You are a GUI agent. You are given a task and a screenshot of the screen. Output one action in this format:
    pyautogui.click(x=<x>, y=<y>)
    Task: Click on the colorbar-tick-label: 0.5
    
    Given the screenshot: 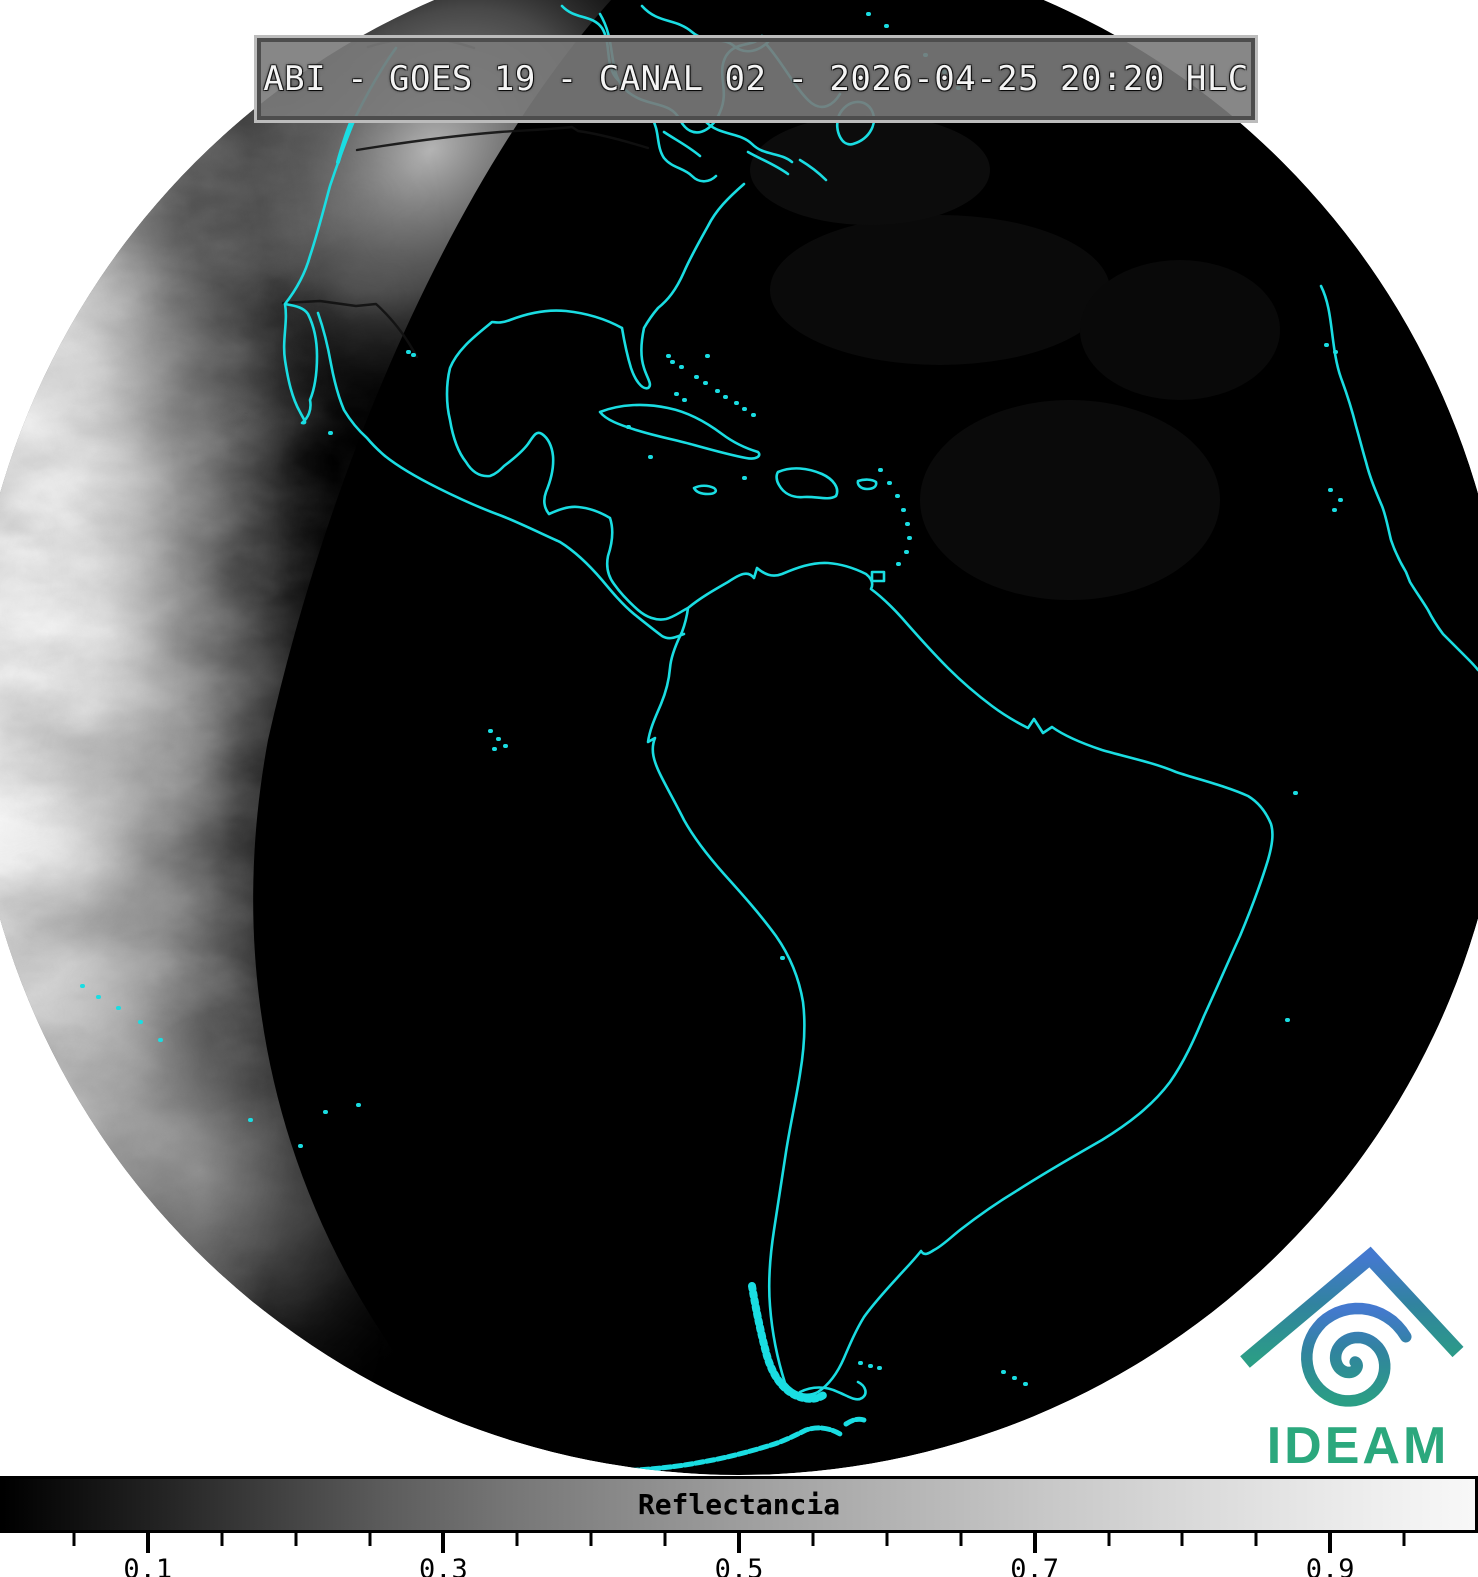 What is the action you would take?
    pyautogui.click(x=739, y=1565)
    